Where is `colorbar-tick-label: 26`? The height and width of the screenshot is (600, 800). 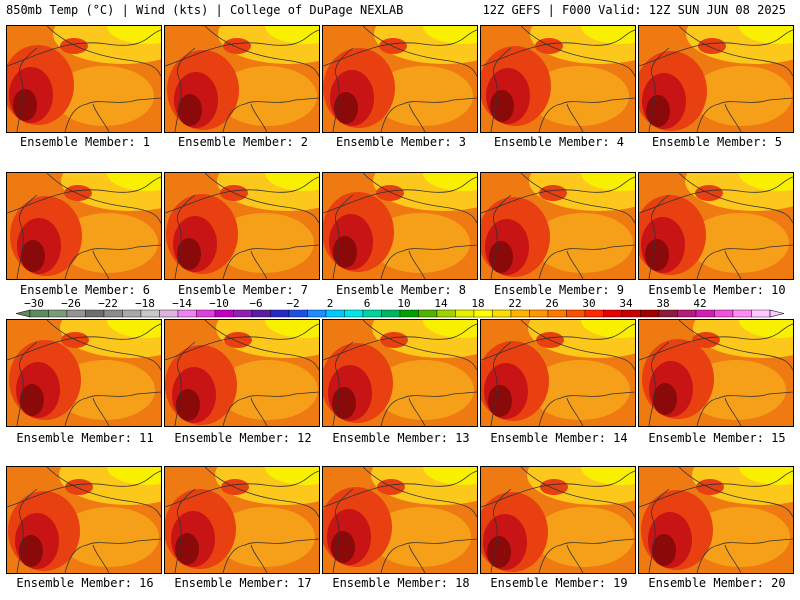
colorbar-tick-label: 26 is located at coordinates (551, 303).